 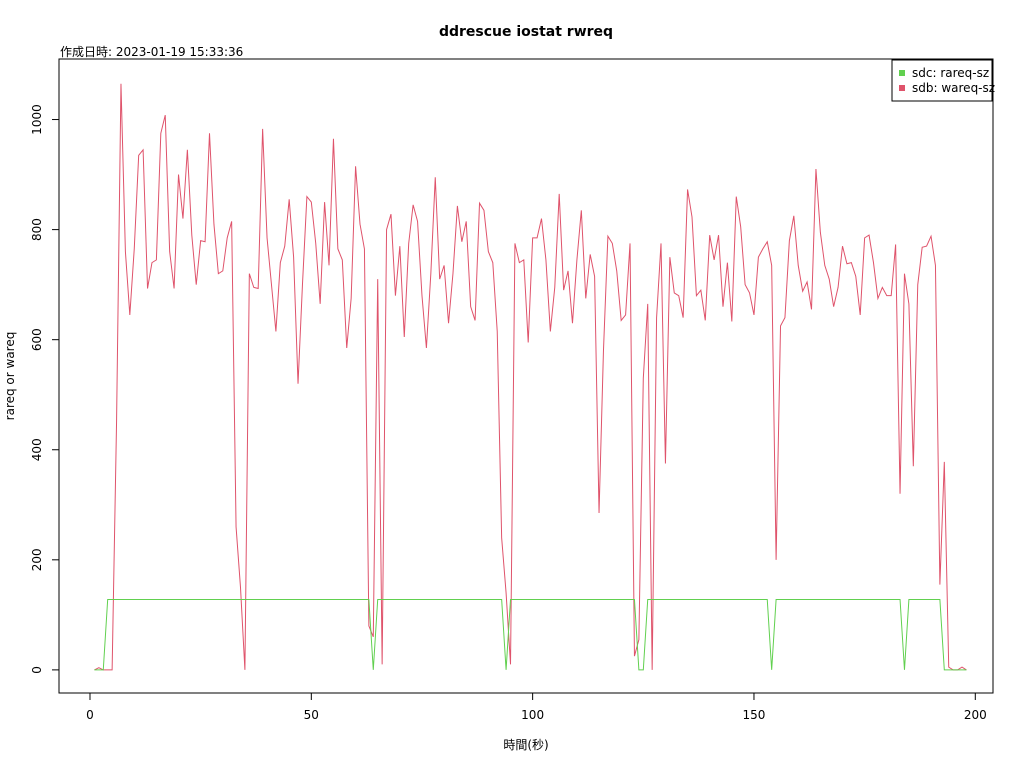 What do you see at coordinates (37, 559) in the screenshot?
I see `y-tick-label: 200` at bounding box center [37, 559].